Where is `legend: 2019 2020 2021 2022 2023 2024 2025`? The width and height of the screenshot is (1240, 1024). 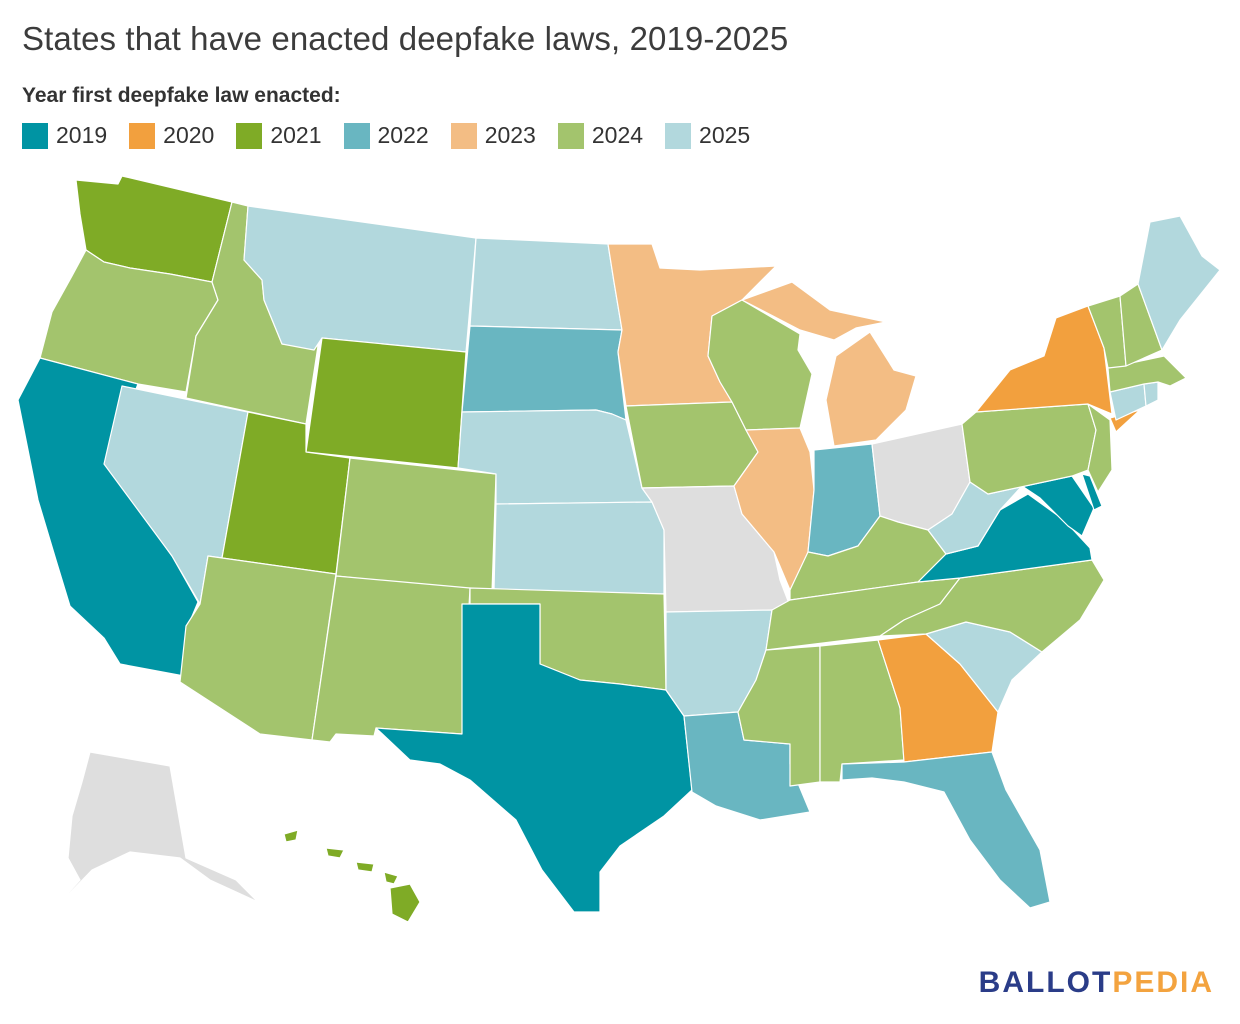
legend: 2019 2020 2021 2022 2023 2024 2025 is located at coordinates (397, 135).